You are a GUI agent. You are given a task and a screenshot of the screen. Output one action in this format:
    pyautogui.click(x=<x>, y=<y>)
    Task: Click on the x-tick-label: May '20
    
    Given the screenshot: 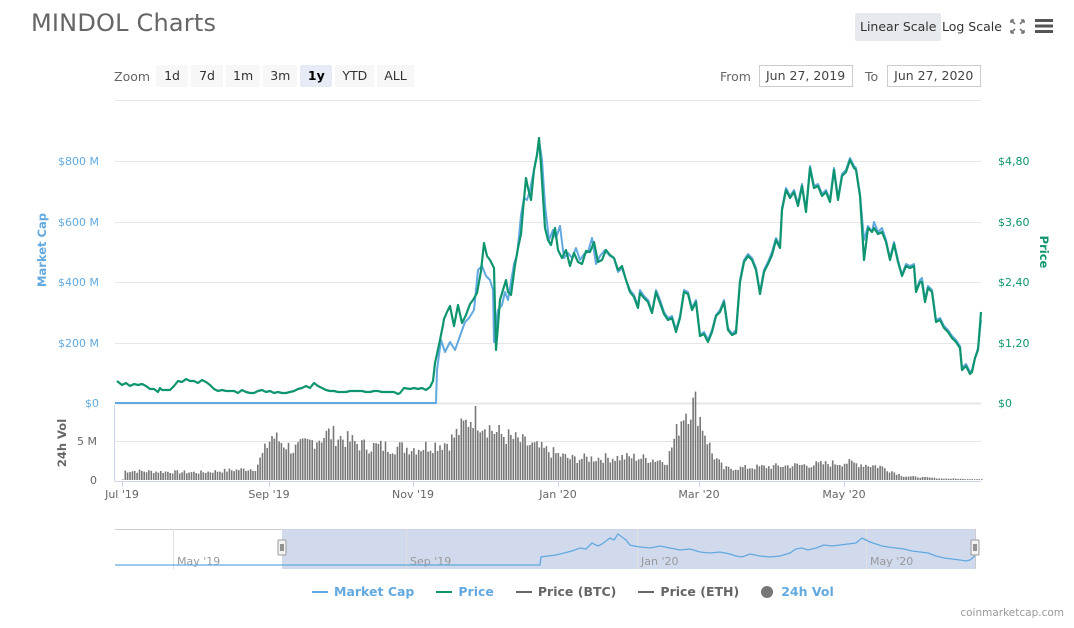 What is the action you would take?
    pyautogui.click(x=843, y=494)
    